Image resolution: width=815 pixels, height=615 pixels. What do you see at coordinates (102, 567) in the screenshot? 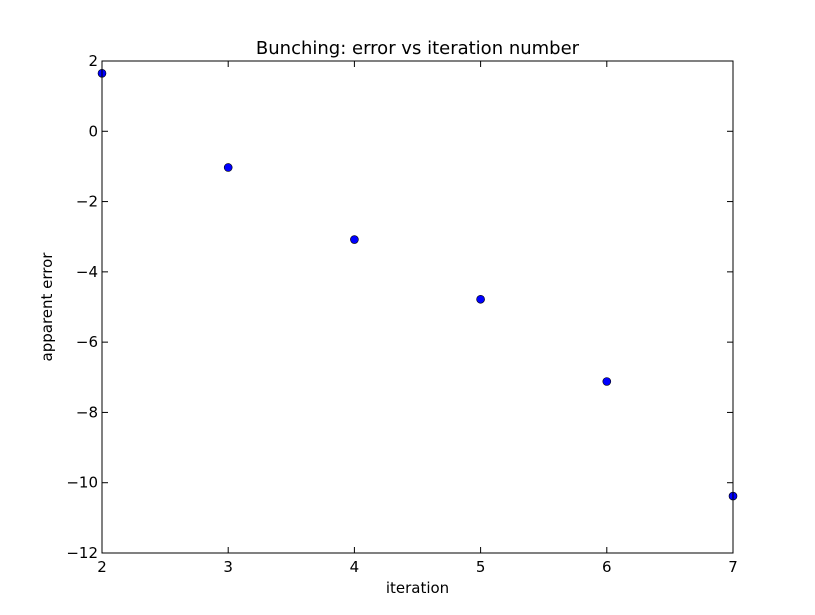
I see `x-tick-label: 2` at bounding box center [102, 567].